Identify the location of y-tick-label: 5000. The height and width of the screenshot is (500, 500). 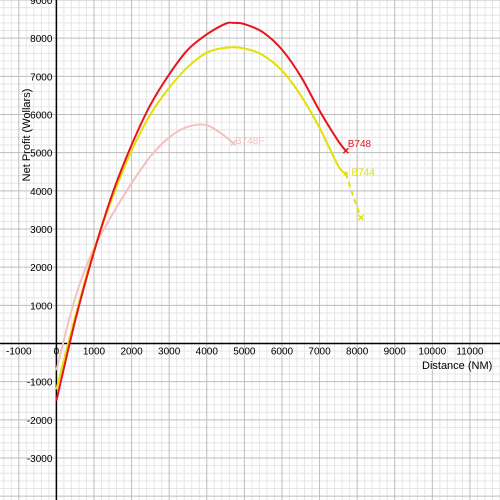
(41, 154).